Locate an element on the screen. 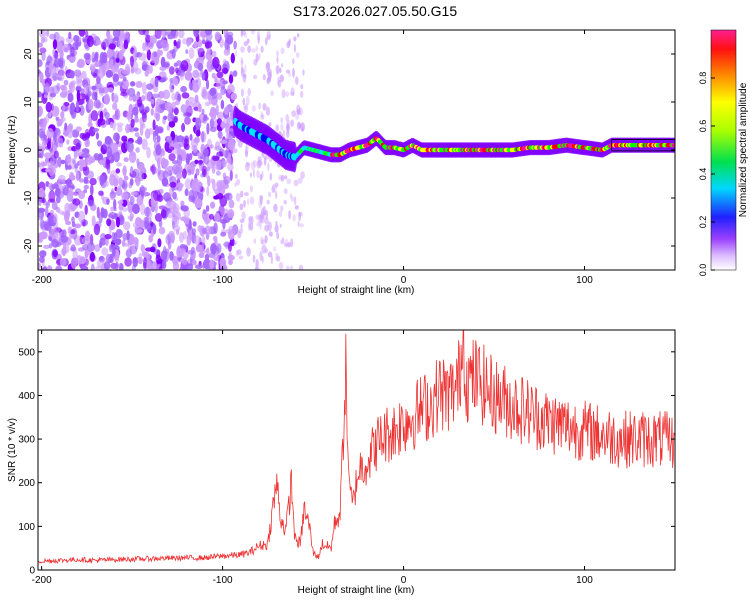  colorbar-tick-label: 0.8 is located at coordinates (703, 78).